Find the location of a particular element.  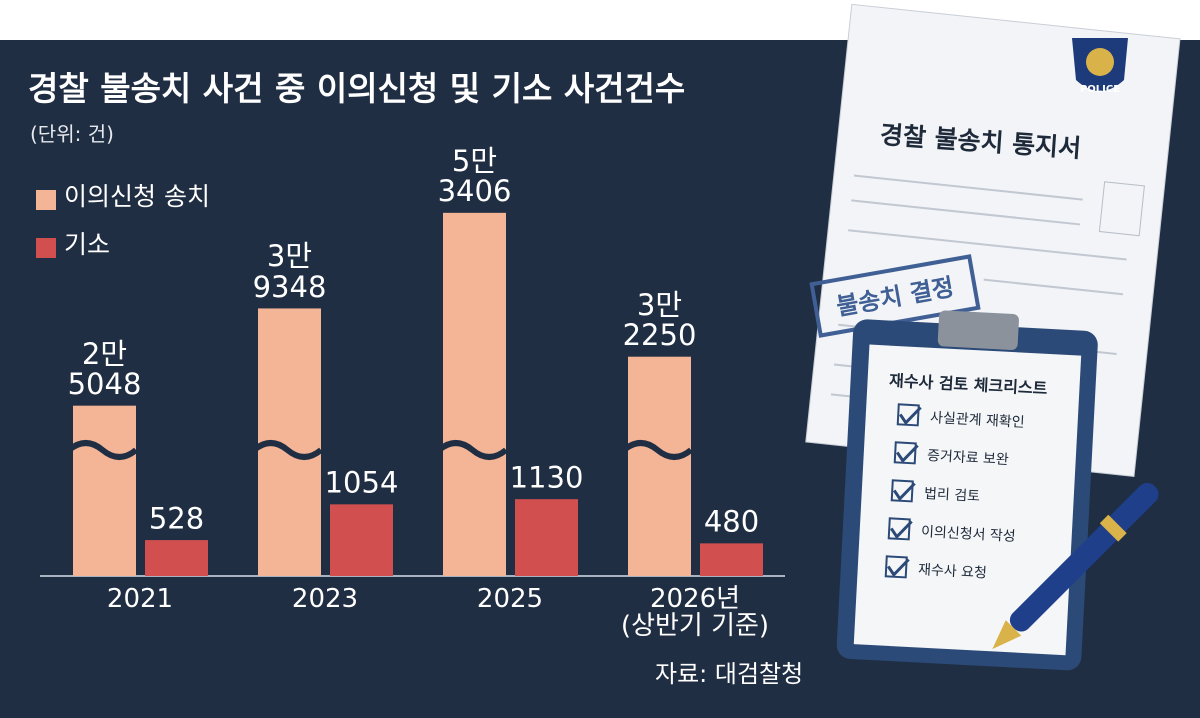

x-tick-label: 2023 is located at coordinates (325, 599).